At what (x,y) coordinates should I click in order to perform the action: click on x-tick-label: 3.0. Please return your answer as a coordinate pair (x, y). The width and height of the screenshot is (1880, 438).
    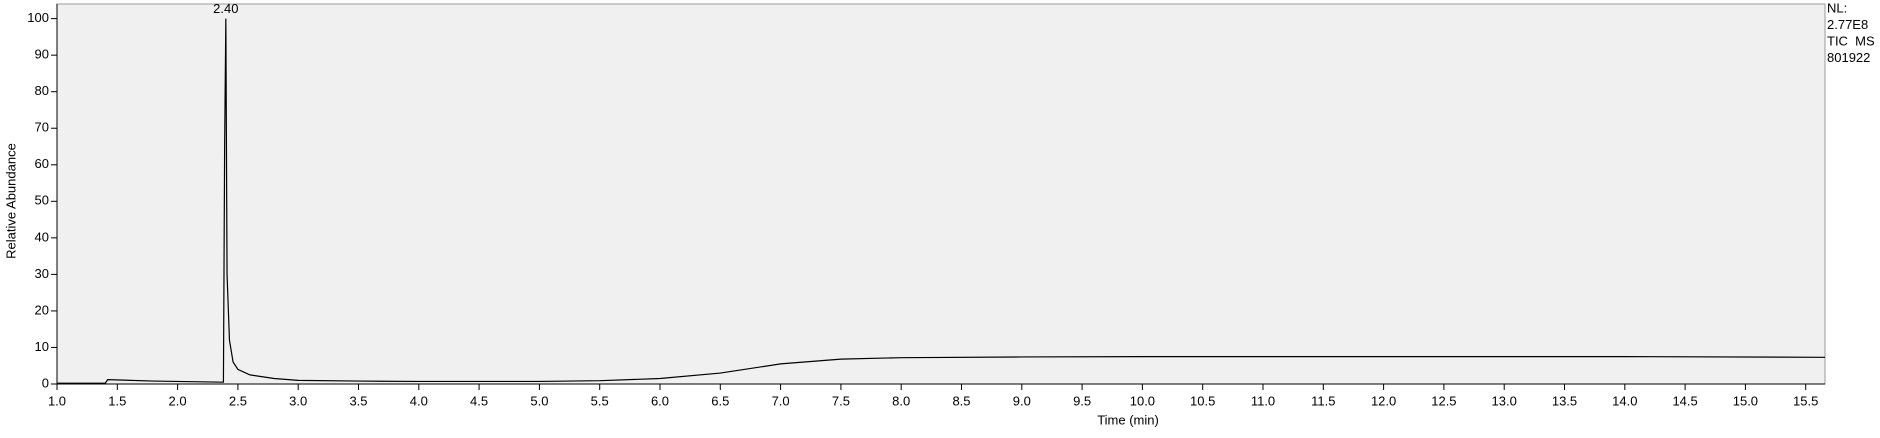
    Looking at the image, I should click on (298, 400).